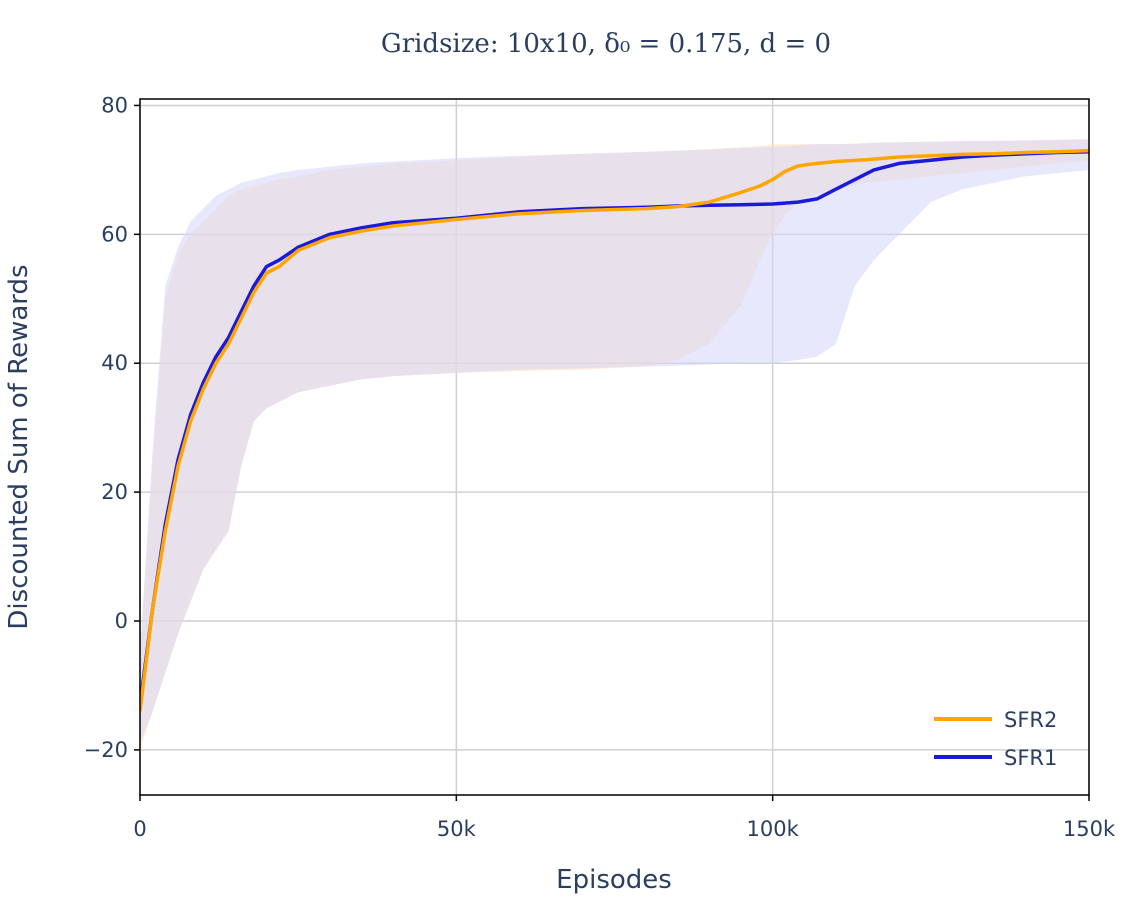 The width and height of the screenshot is (1142, 914). Describe the element at coordinates (614, 880) in the screenshot. I see `x-axis-title: Episodes` at that location.